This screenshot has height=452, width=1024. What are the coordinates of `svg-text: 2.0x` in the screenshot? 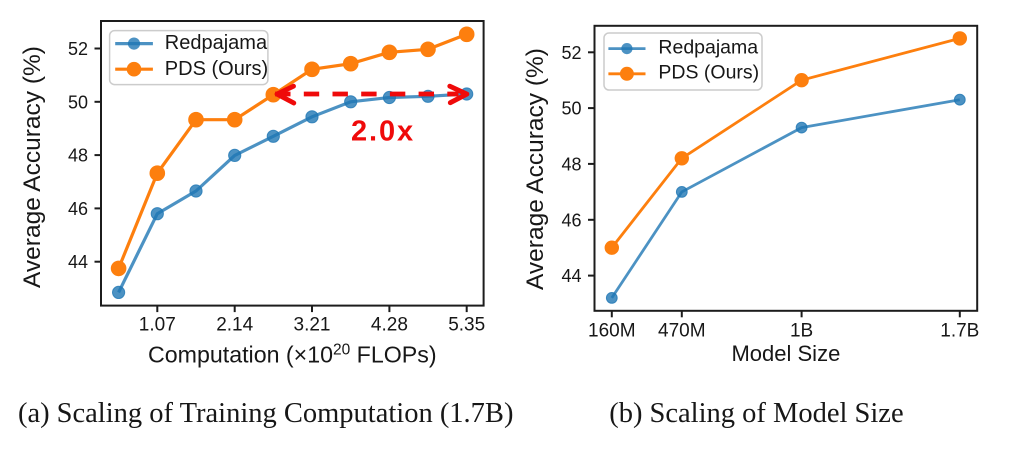 It's located at (383, 132).